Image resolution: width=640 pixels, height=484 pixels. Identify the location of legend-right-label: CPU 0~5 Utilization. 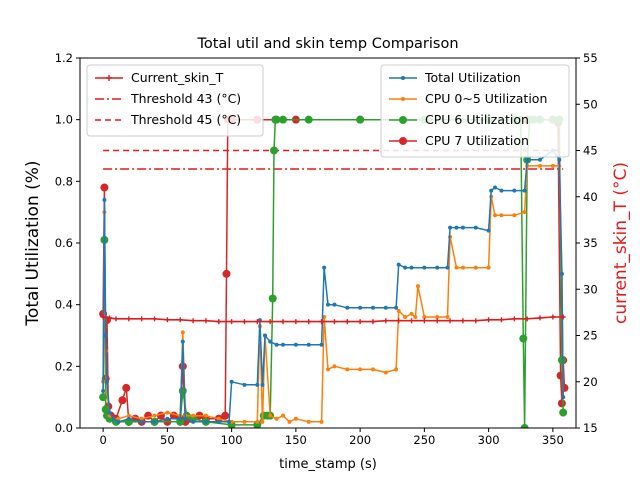
(486, 98).